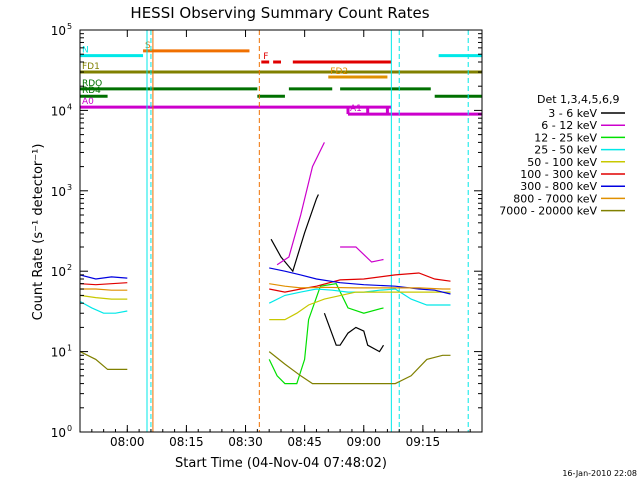  Describe the element at coordinates (356, 109) in the screenshot. I see `flag-label-a1: A1` at that location.